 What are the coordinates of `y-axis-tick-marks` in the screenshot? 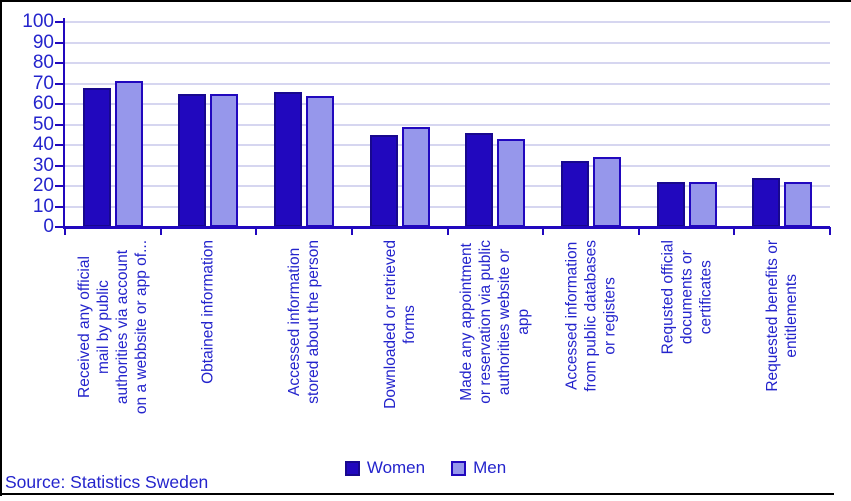 It's located at (59, 124).